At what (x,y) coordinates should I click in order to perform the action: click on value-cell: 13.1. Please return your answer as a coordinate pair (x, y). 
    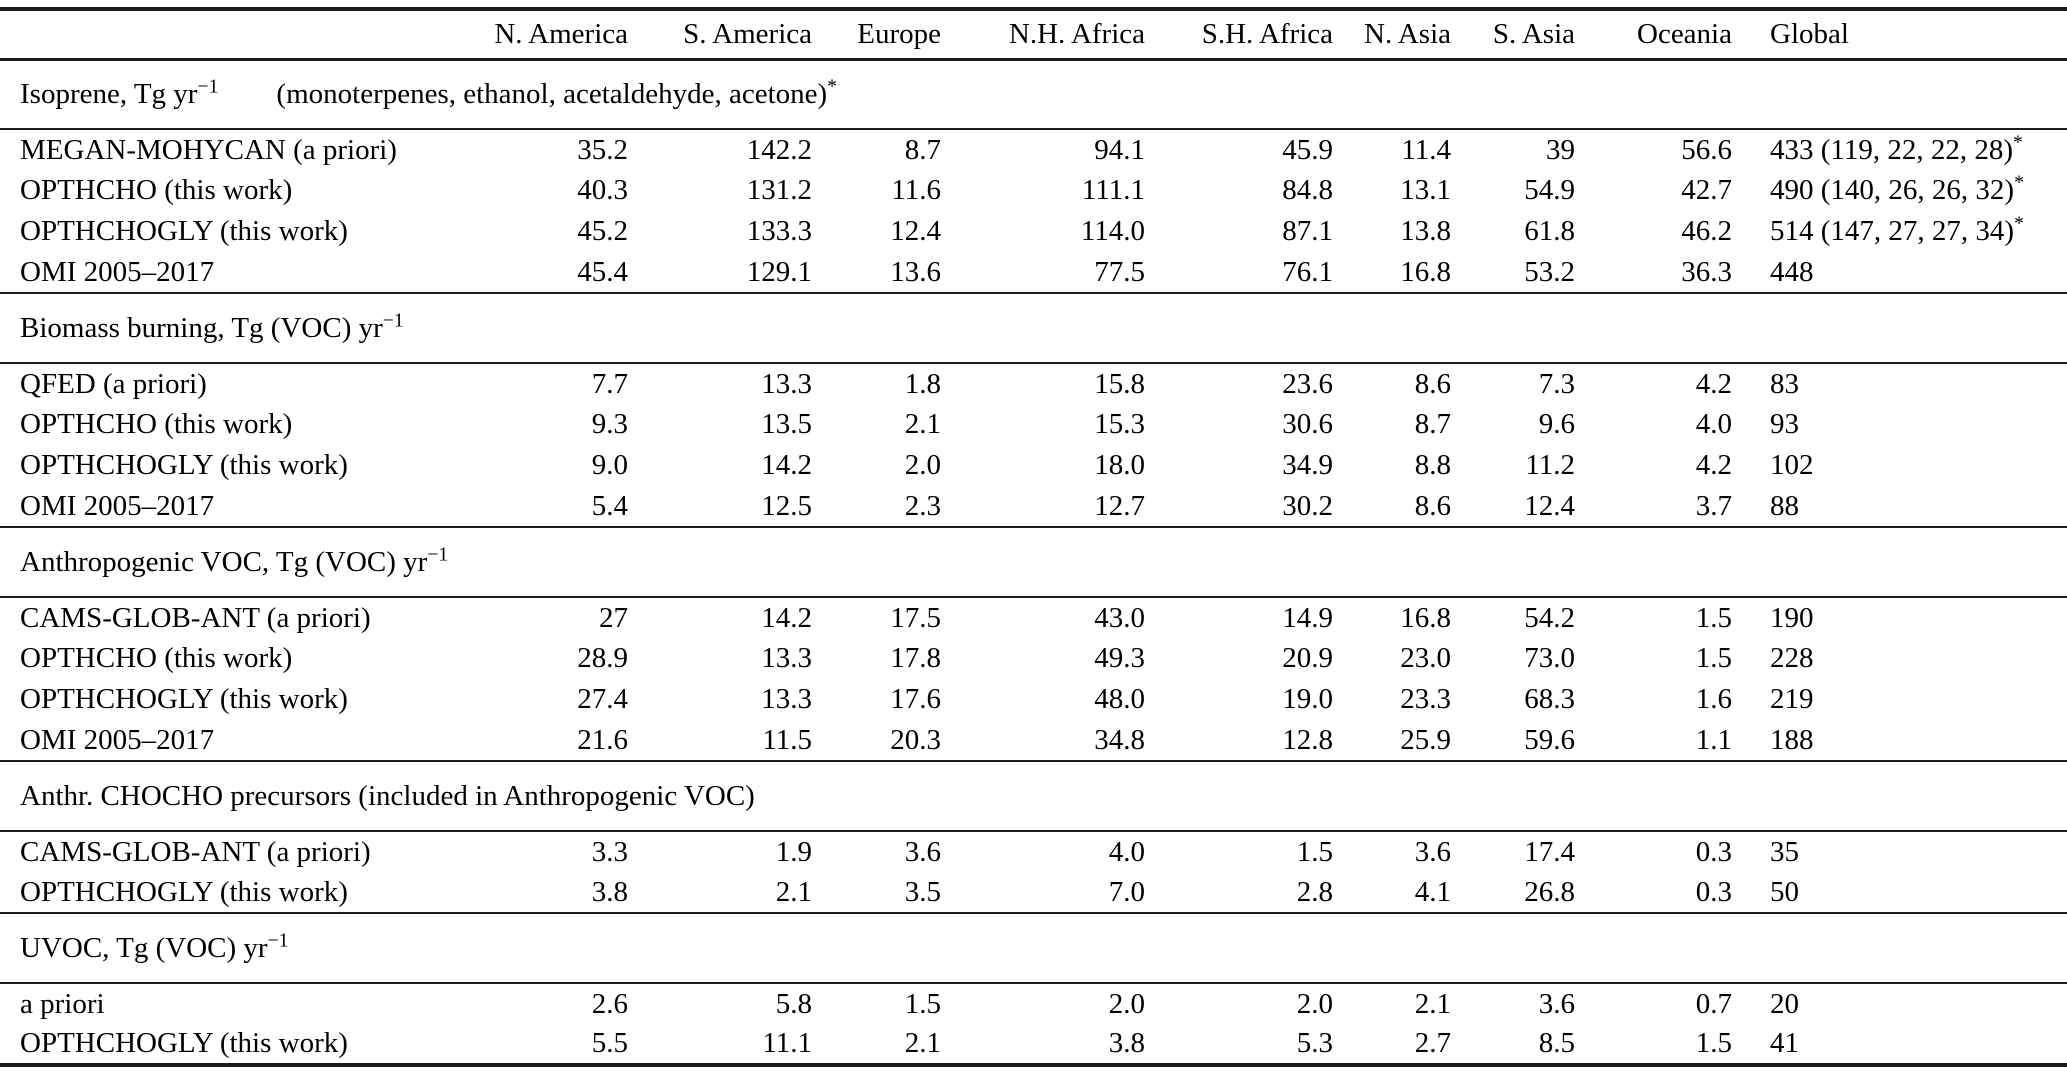
    Looking at the image, I should click on (1425, 190).